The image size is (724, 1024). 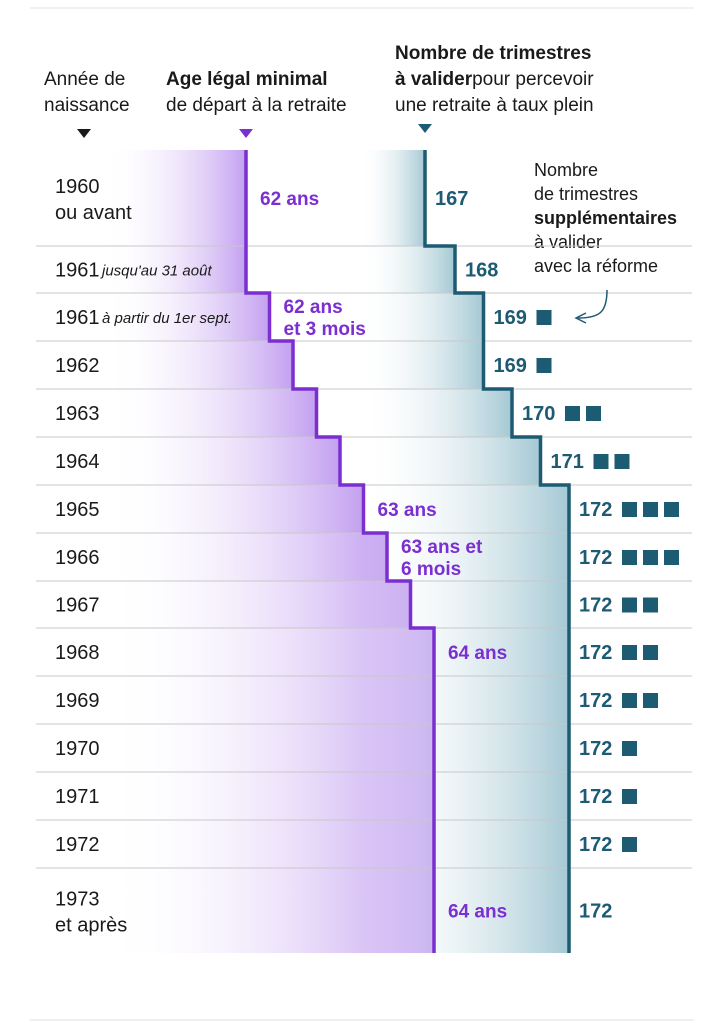 What do you see at coordinates (434, 79) in the screenshot?
I see `quarters-header-bold: à valider` at bounding box center [434, 79].